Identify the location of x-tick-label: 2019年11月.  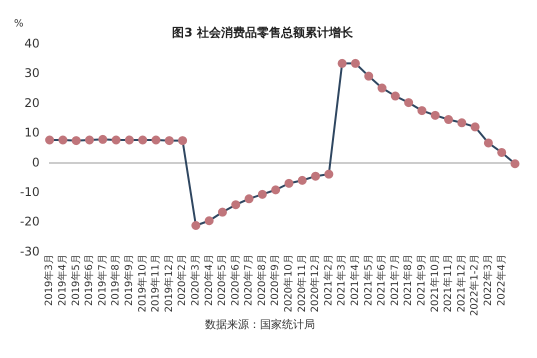
(156, 283).